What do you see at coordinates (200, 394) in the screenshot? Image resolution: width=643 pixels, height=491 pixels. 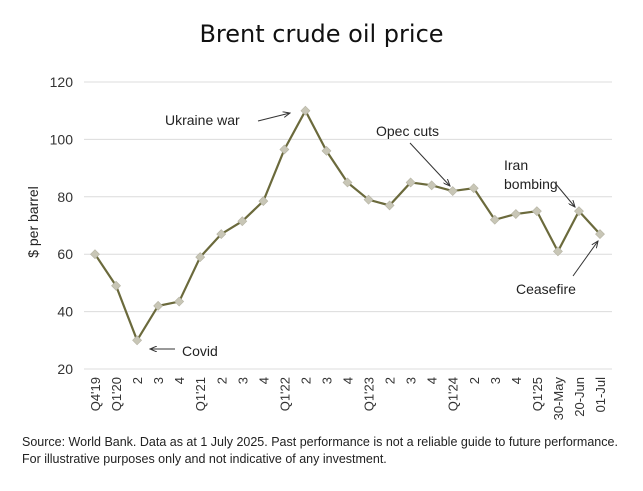 I see `x-tick-label: Q1'21` at bounding box center [200, 394].